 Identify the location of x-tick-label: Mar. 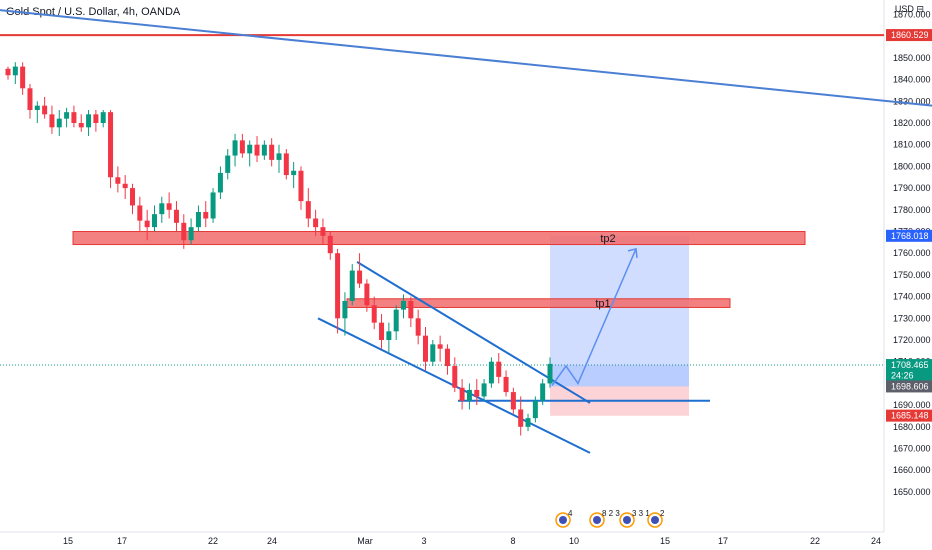
(365, 541).